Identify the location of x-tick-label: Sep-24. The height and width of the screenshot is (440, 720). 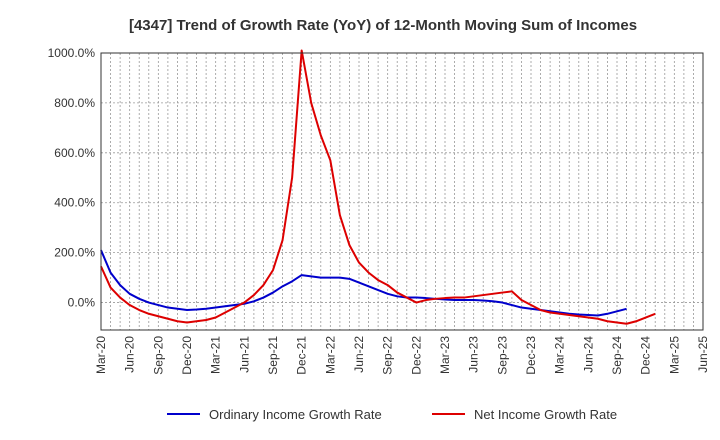
(617, 355).